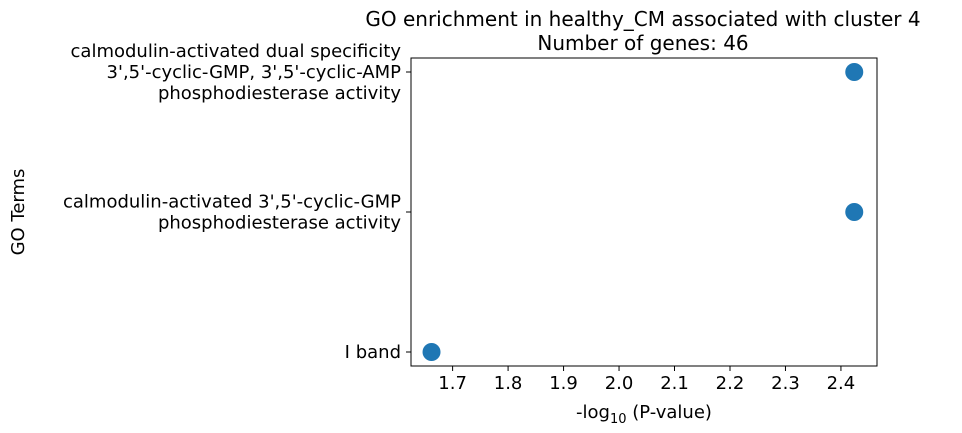 This screenshot has height=433, width=962. I want to click on y-tick-label: calmodulin-activated 3',5'-cyclic-GMP, so click(232, 202).